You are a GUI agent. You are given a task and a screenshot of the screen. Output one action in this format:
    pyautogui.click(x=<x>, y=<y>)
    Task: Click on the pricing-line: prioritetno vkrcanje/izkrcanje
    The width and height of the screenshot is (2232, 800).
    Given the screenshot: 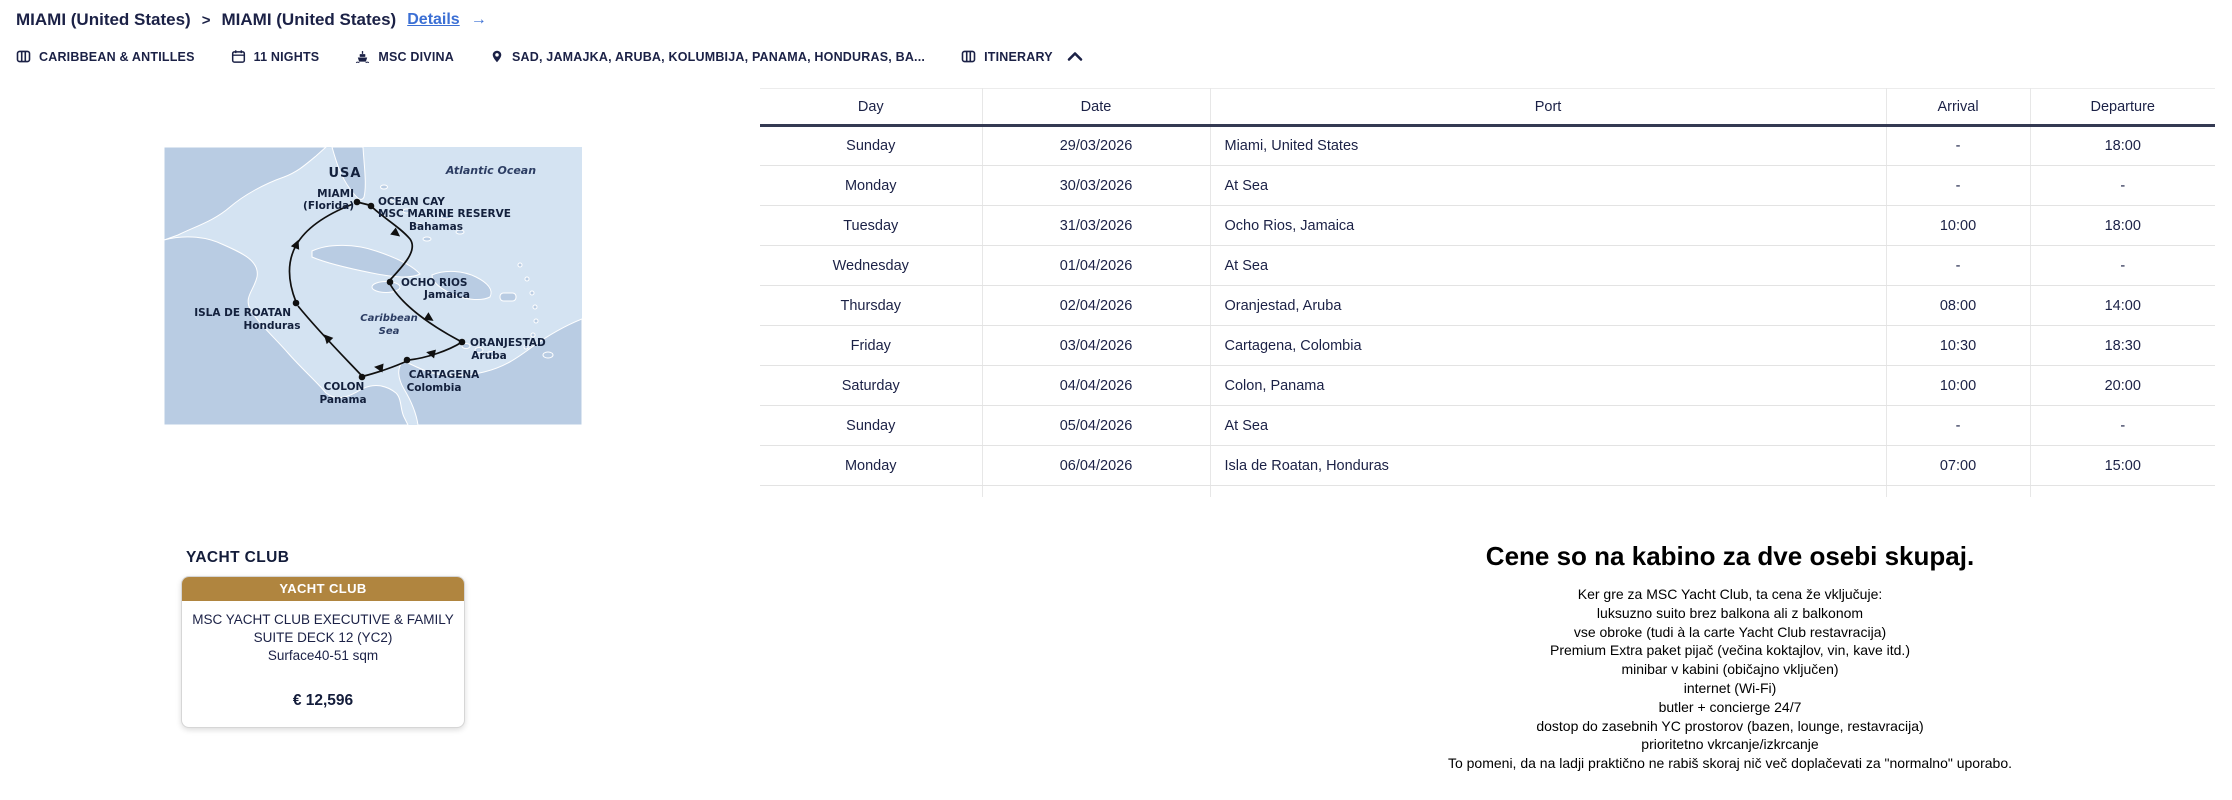 What is the action you would take?
    pyautogui.click(x=1730, y=744)
    